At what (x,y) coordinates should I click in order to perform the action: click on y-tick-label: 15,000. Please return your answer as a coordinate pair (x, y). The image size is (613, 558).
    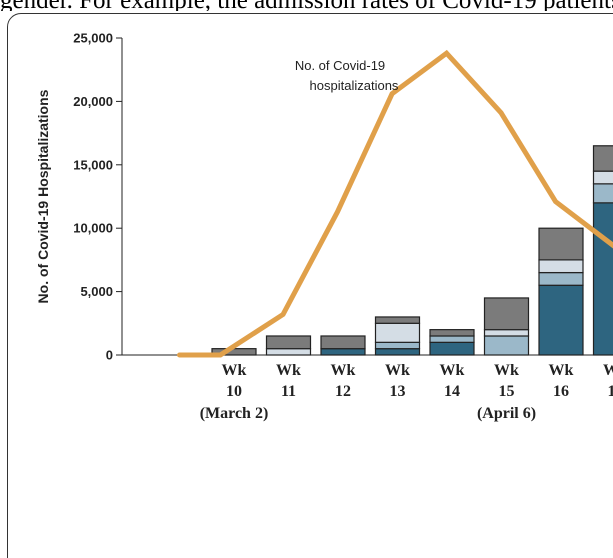
    Looking at the image, I should click on (93, 164).